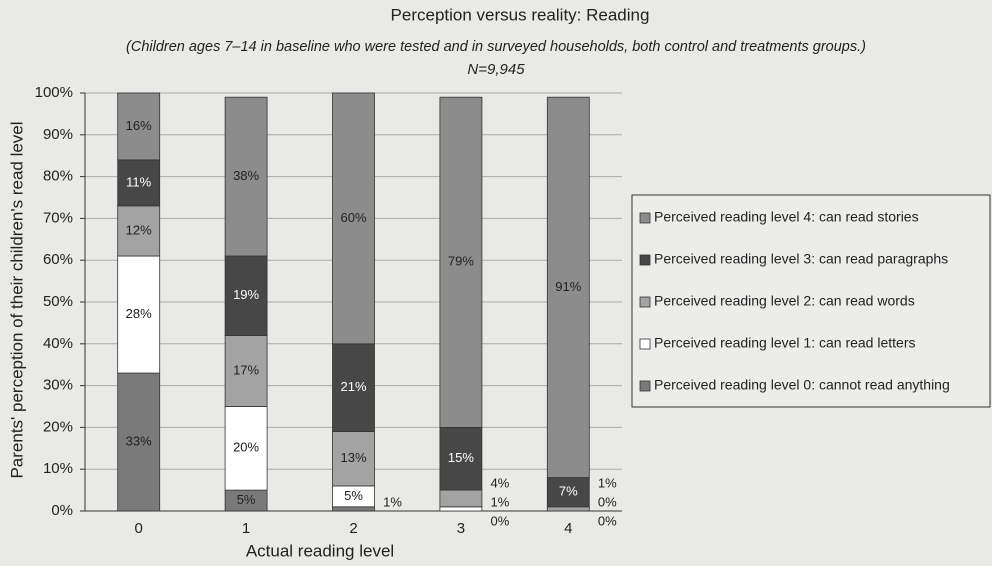 The image size is (992, 566). I want to click on data-label: 33%, so click(139, 440).